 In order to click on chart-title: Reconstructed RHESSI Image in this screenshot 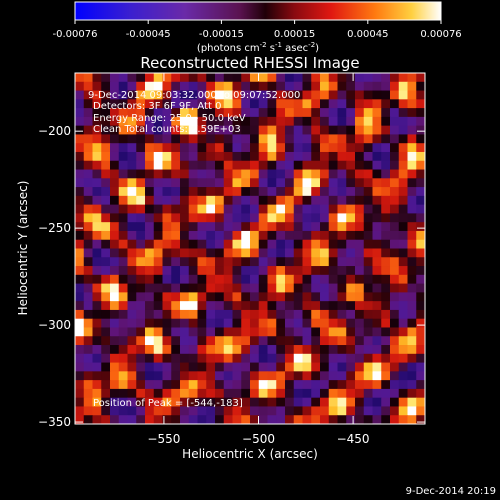, I will do `click(249, 63)`.